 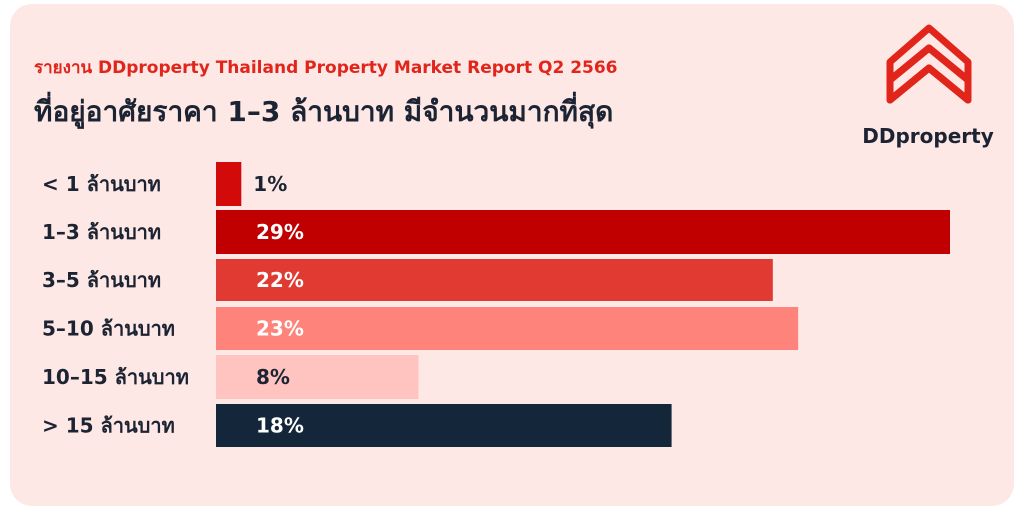 I want to click on value-label-5: 18%, so click(x=280, y=426).